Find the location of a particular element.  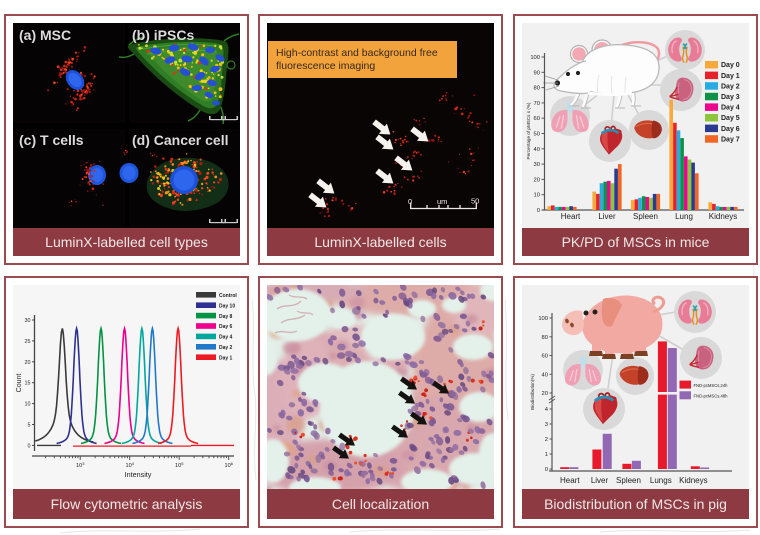

svg-text: Day 10 is located at coordinates (227, 306).